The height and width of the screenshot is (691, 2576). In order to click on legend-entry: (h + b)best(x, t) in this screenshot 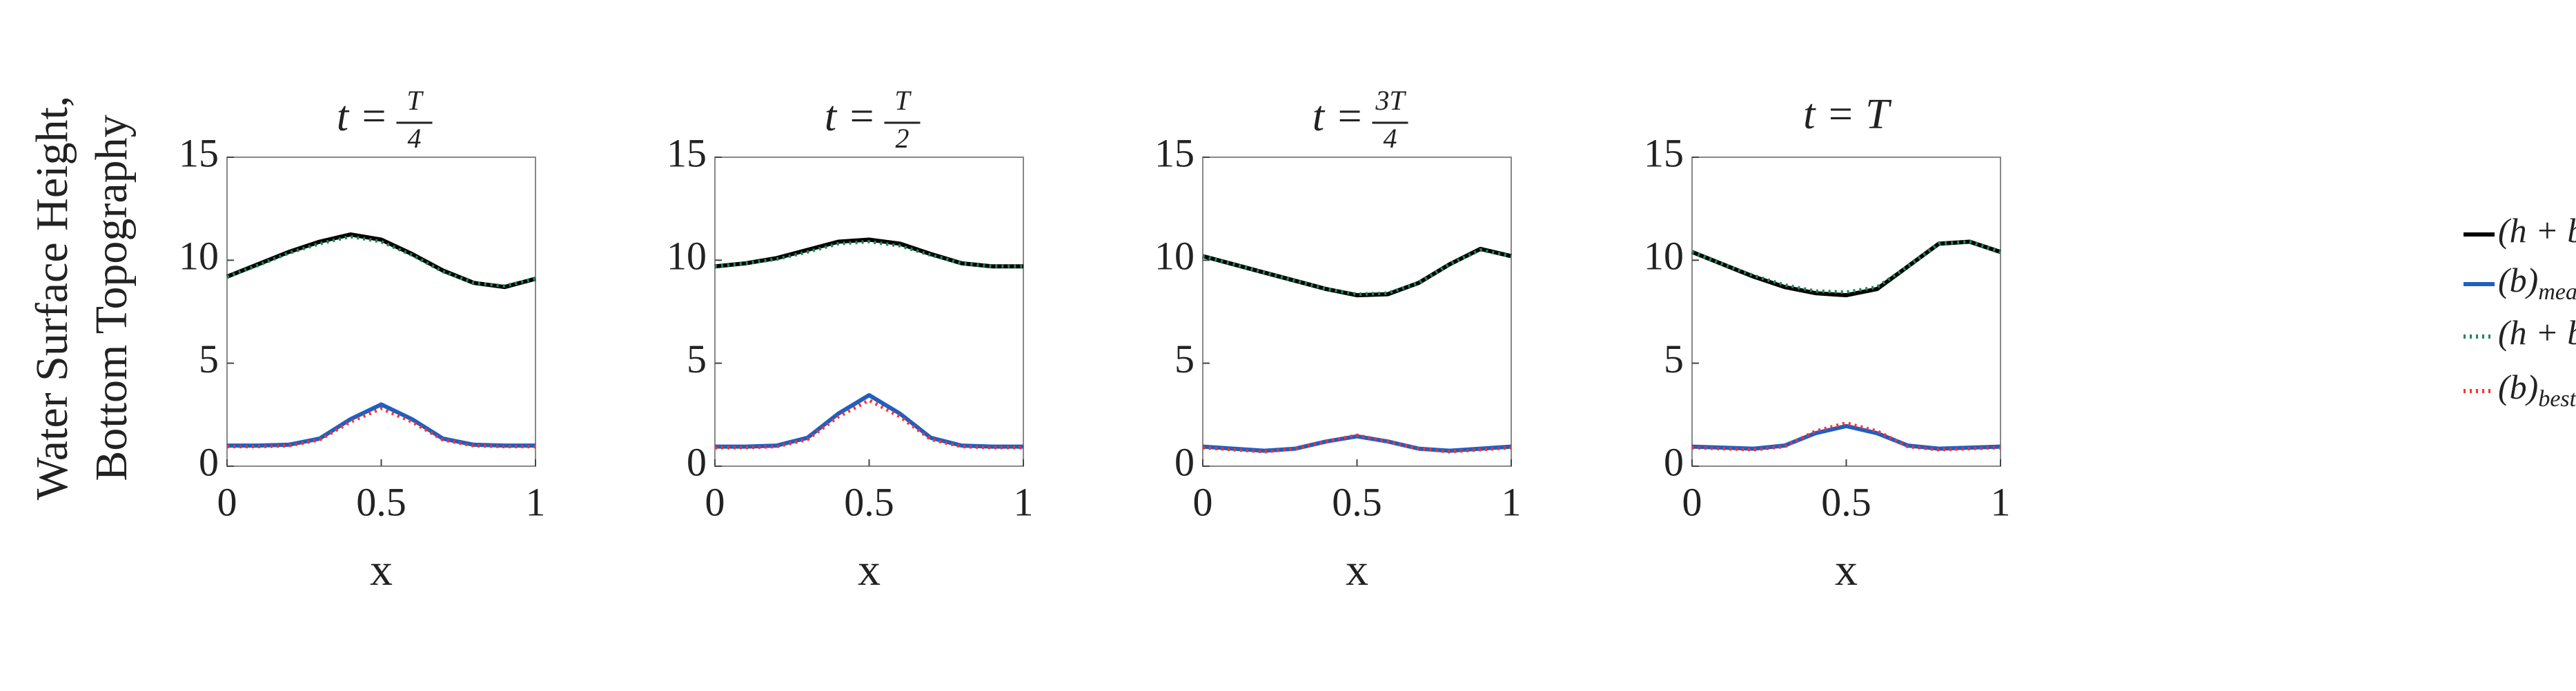, I will do `click(2537, 335)`.